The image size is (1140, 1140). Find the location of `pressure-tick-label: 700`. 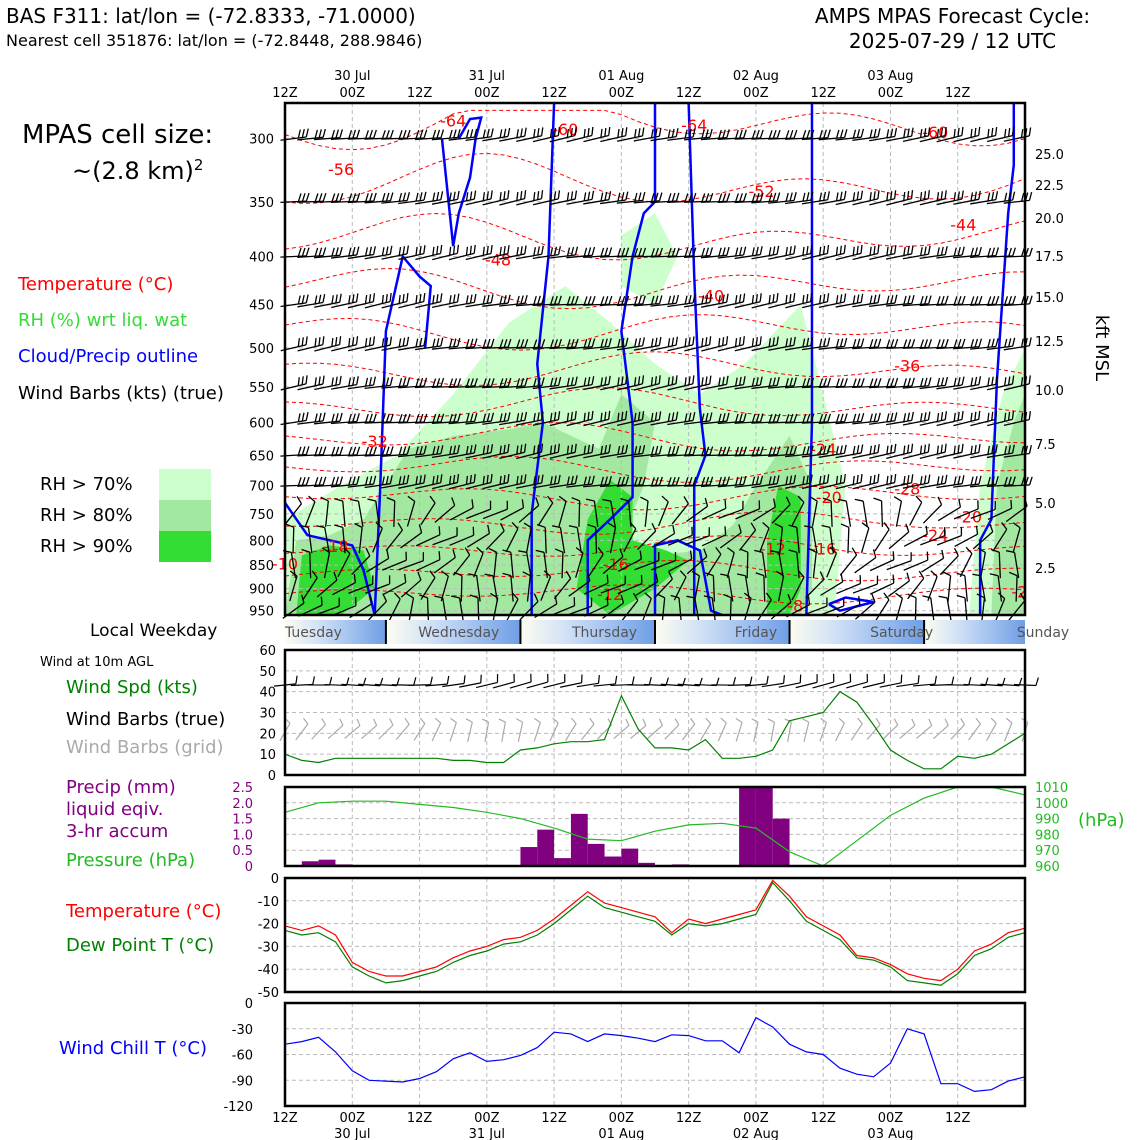

pressure-tick-label: 700 is located at coordinates (261, 487).